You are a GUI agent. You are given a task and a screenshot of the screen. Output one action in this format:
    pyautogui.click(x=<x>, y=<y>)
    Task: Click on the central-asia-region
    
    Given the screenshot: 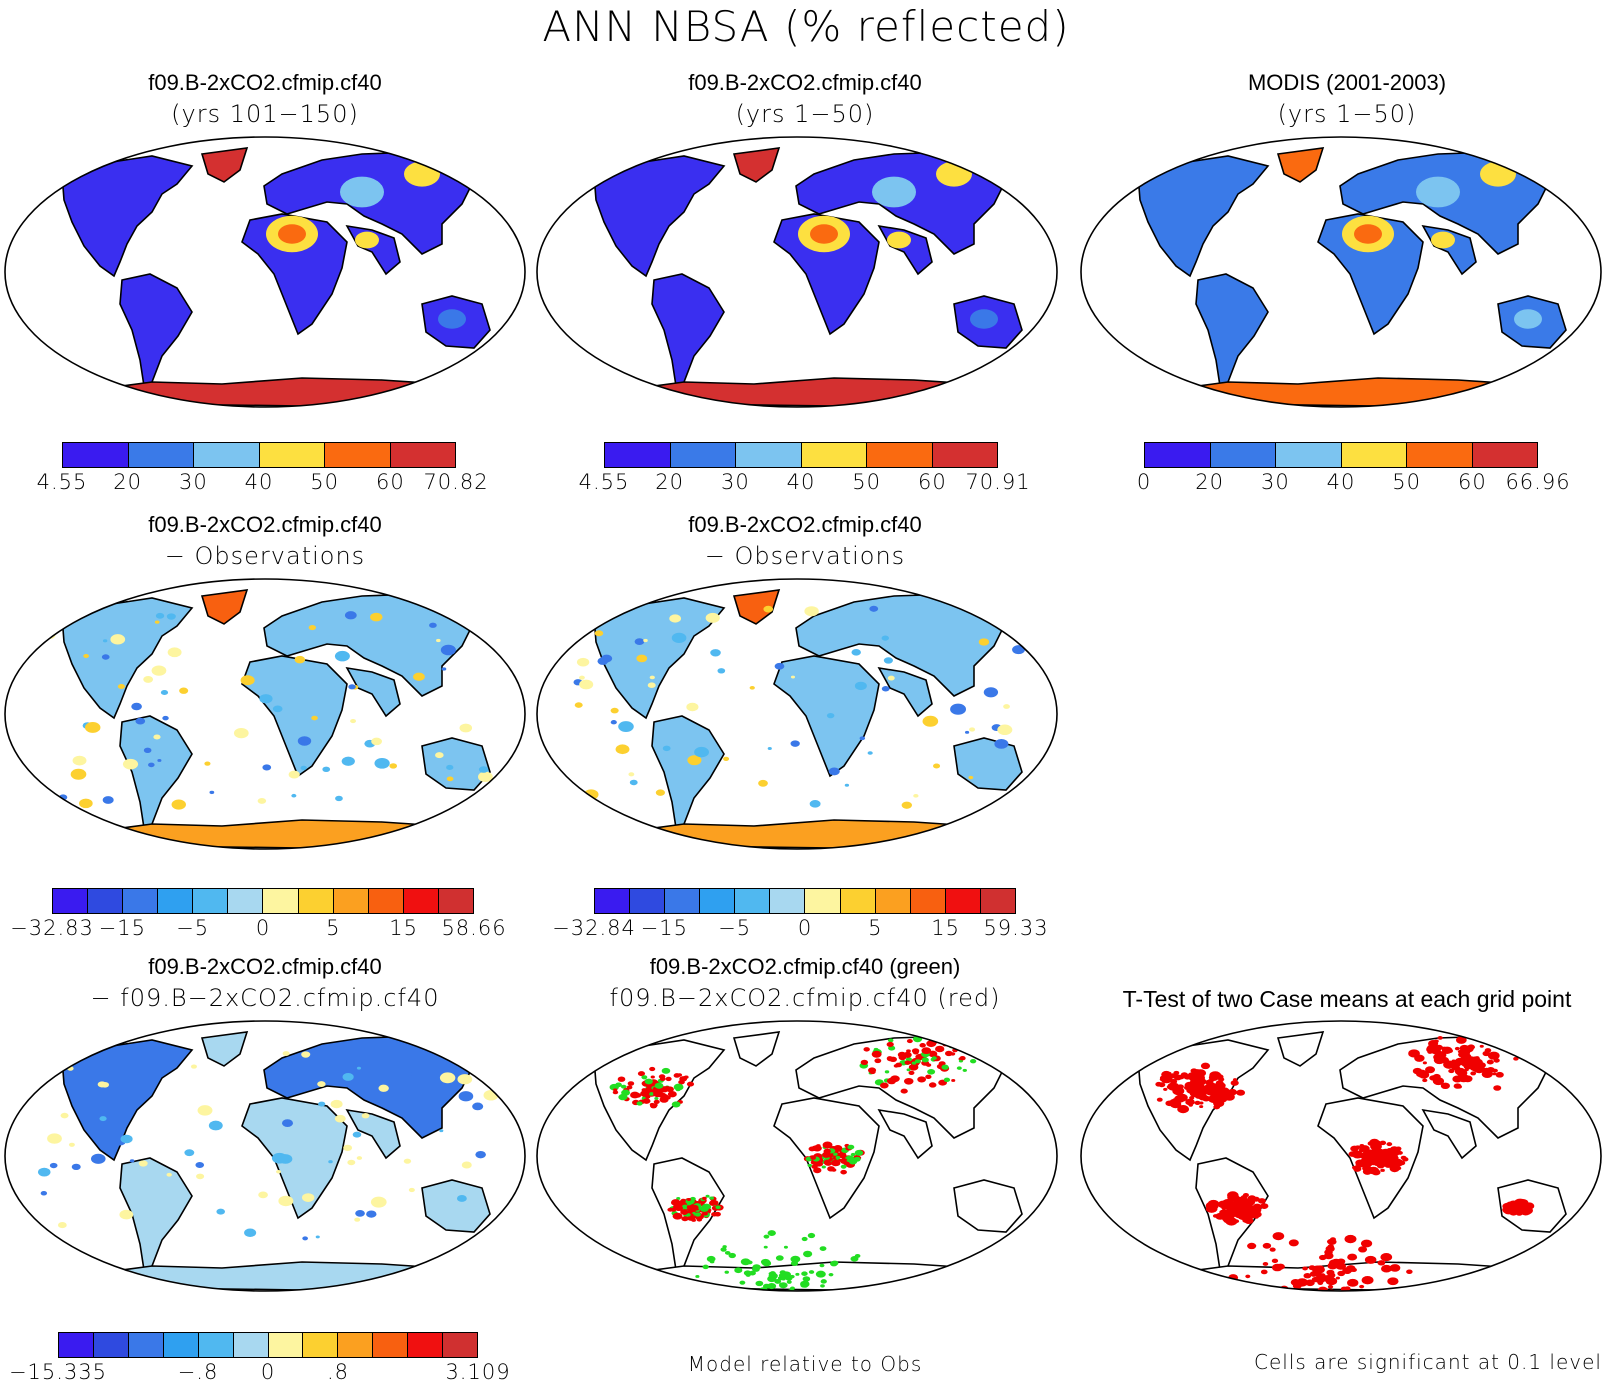 What is the action you would take?
    pyautogui.click(x=894, y=192)
    